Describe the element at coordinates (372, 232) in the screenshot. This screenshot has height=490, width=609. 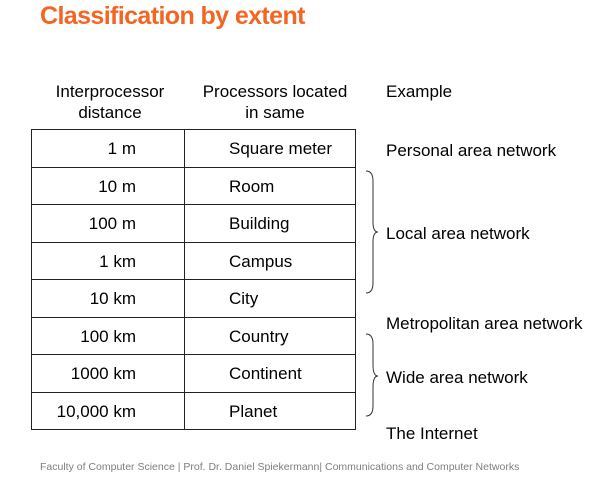
I see `lan-brace` at that location.